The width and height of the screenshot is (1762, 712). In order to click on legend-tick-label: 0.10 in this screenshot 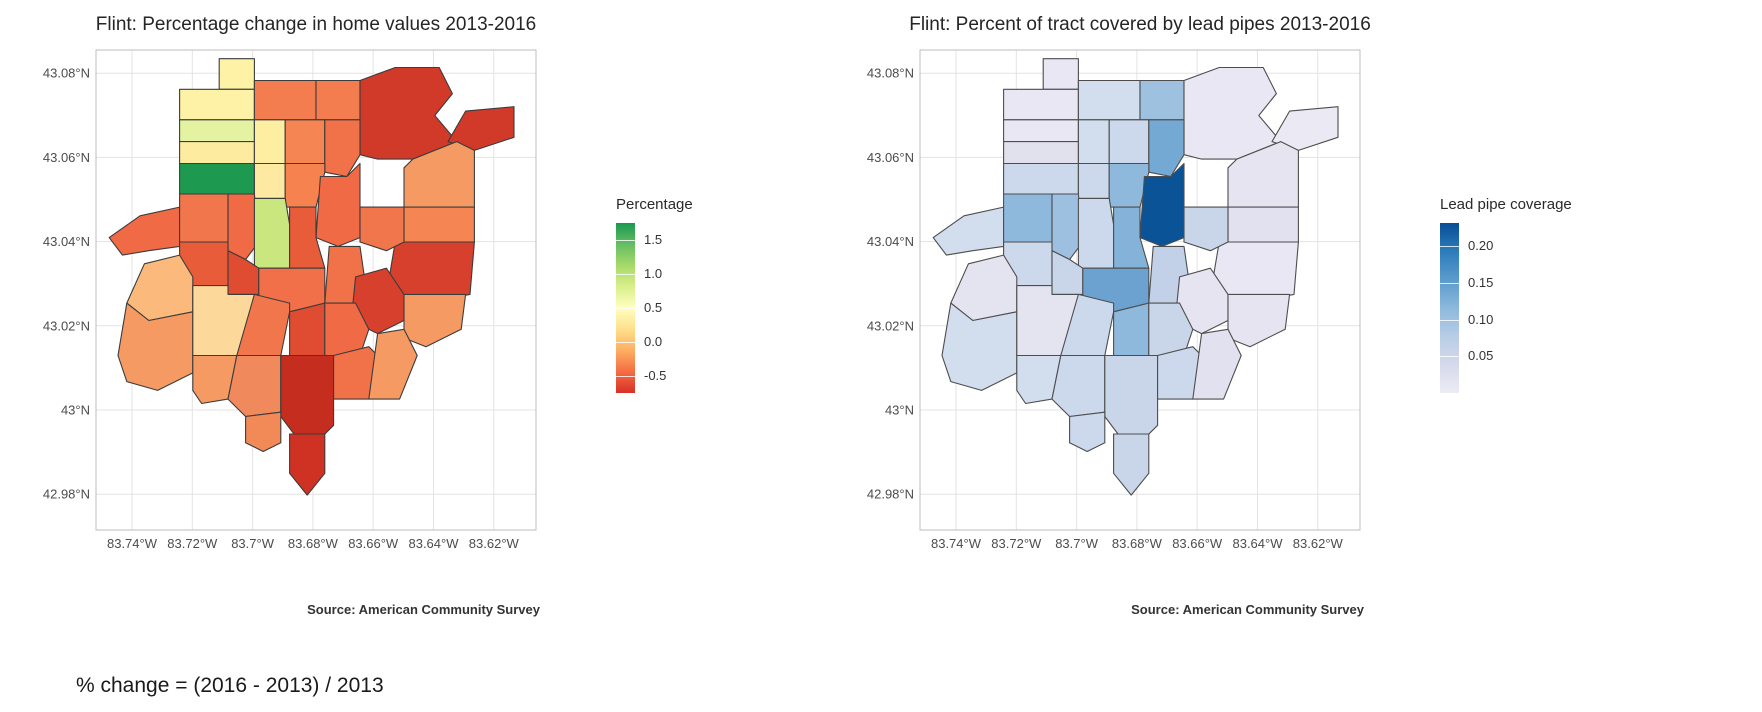, I will do `click(1481, 319)`.